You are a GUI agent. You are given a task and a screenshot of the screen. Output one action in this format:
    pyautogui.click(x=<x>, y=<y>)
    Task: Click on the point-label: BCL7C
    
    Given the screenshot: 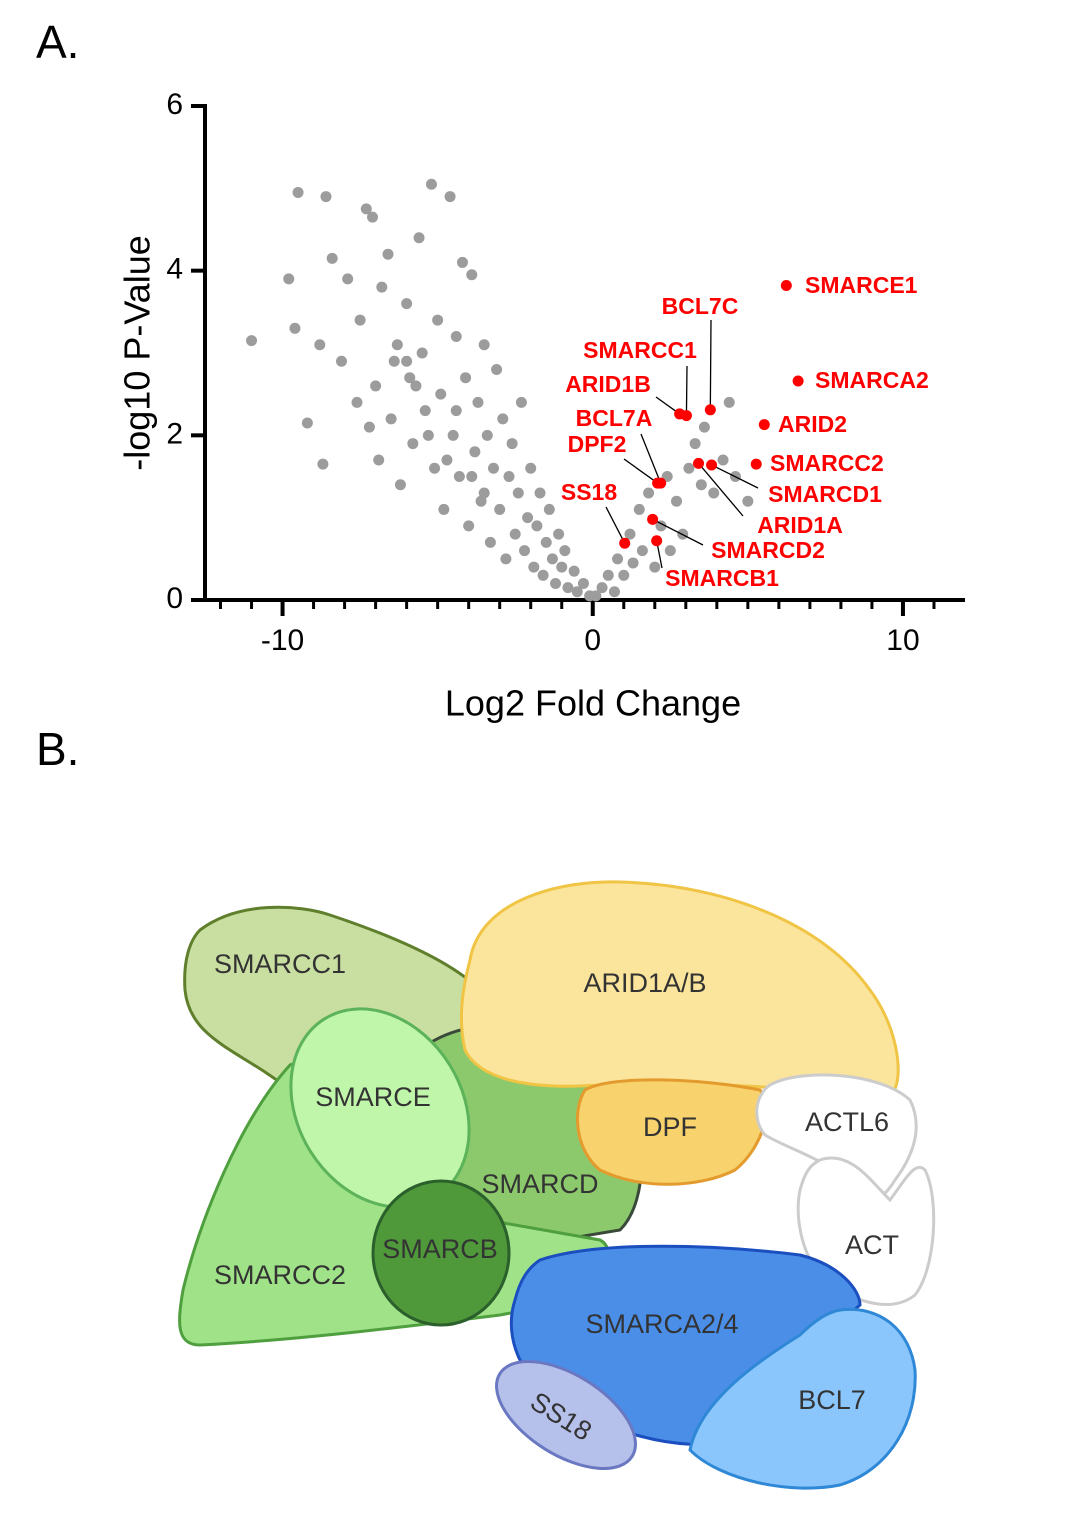 What is the action you would take?
    pyautogui.click(x=700, y=306)
    